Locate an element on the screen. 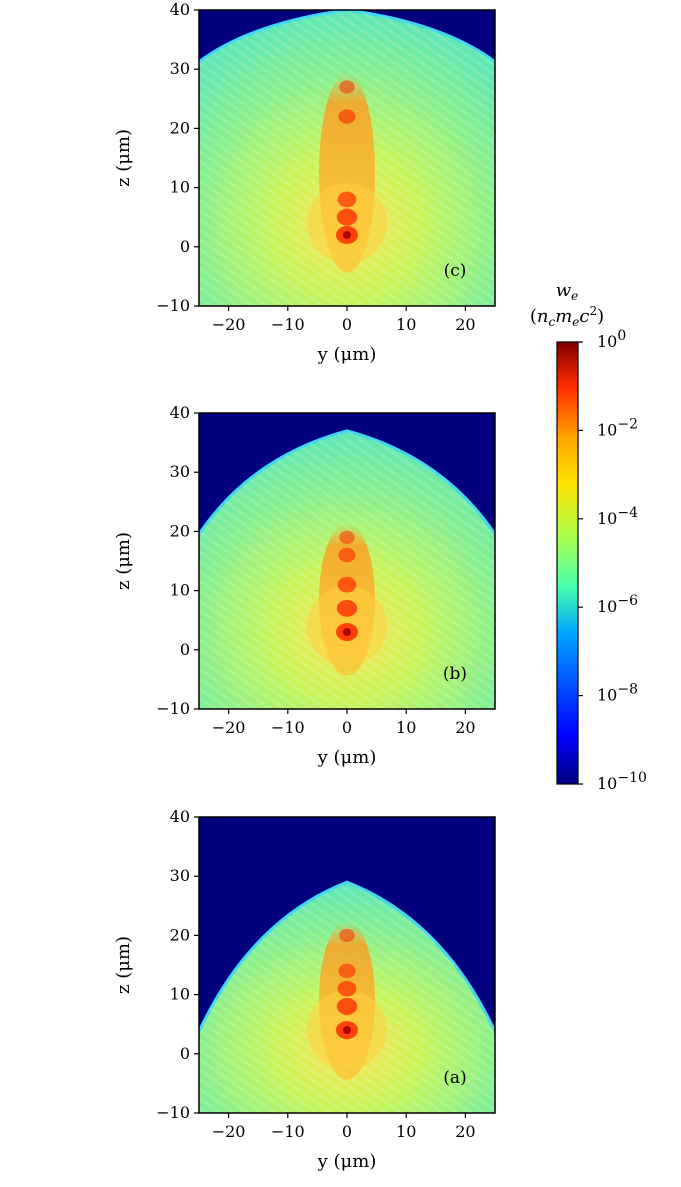 The image size is (681, 1187). panel-label: (a) is located at coordinates (454, 1078).